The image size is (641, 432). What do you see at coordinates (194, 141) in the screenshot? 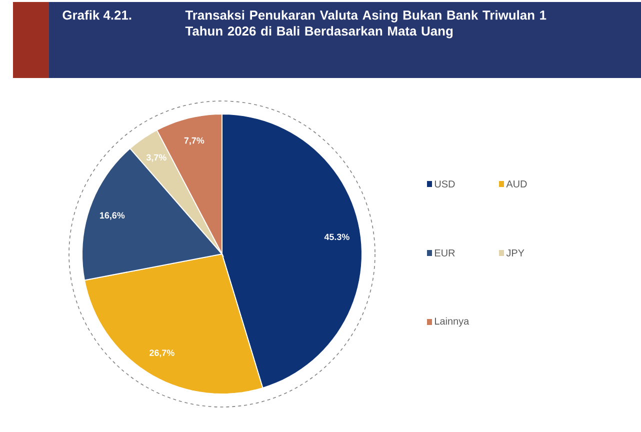
I see `data-label: 7,7%` at bounding box center [194, 141].